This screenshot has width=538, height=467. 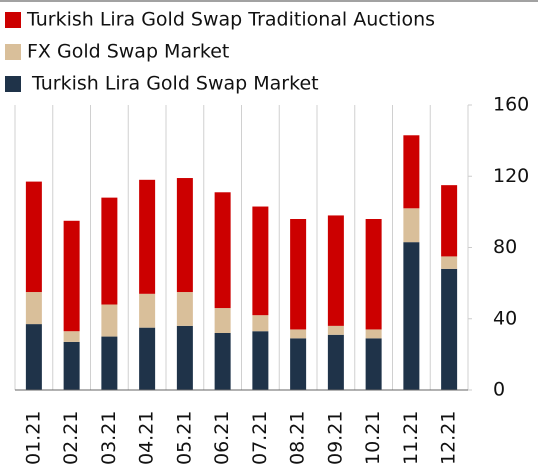 I want to click on x-tick-label: 01.21, so click(x=33, y=438).